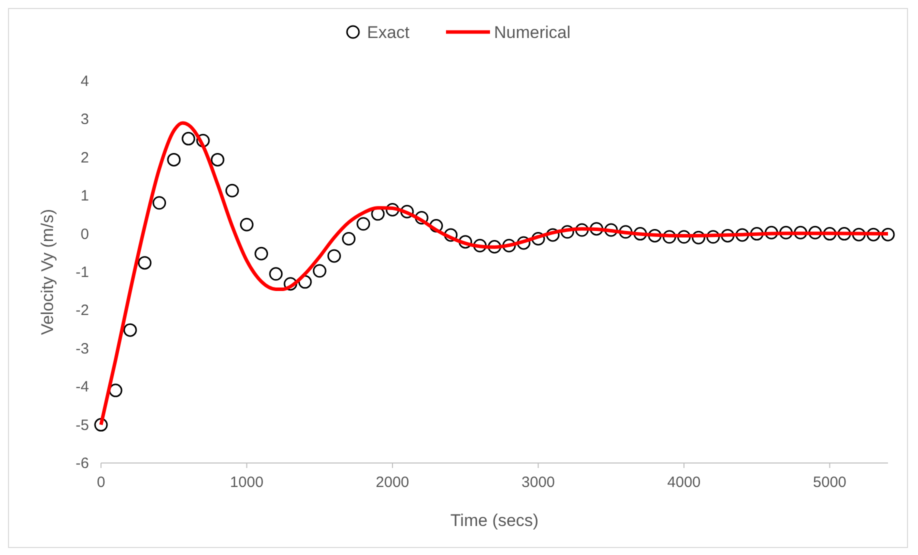  I want to click on x-tick-label: 1000, so click(247, 482).